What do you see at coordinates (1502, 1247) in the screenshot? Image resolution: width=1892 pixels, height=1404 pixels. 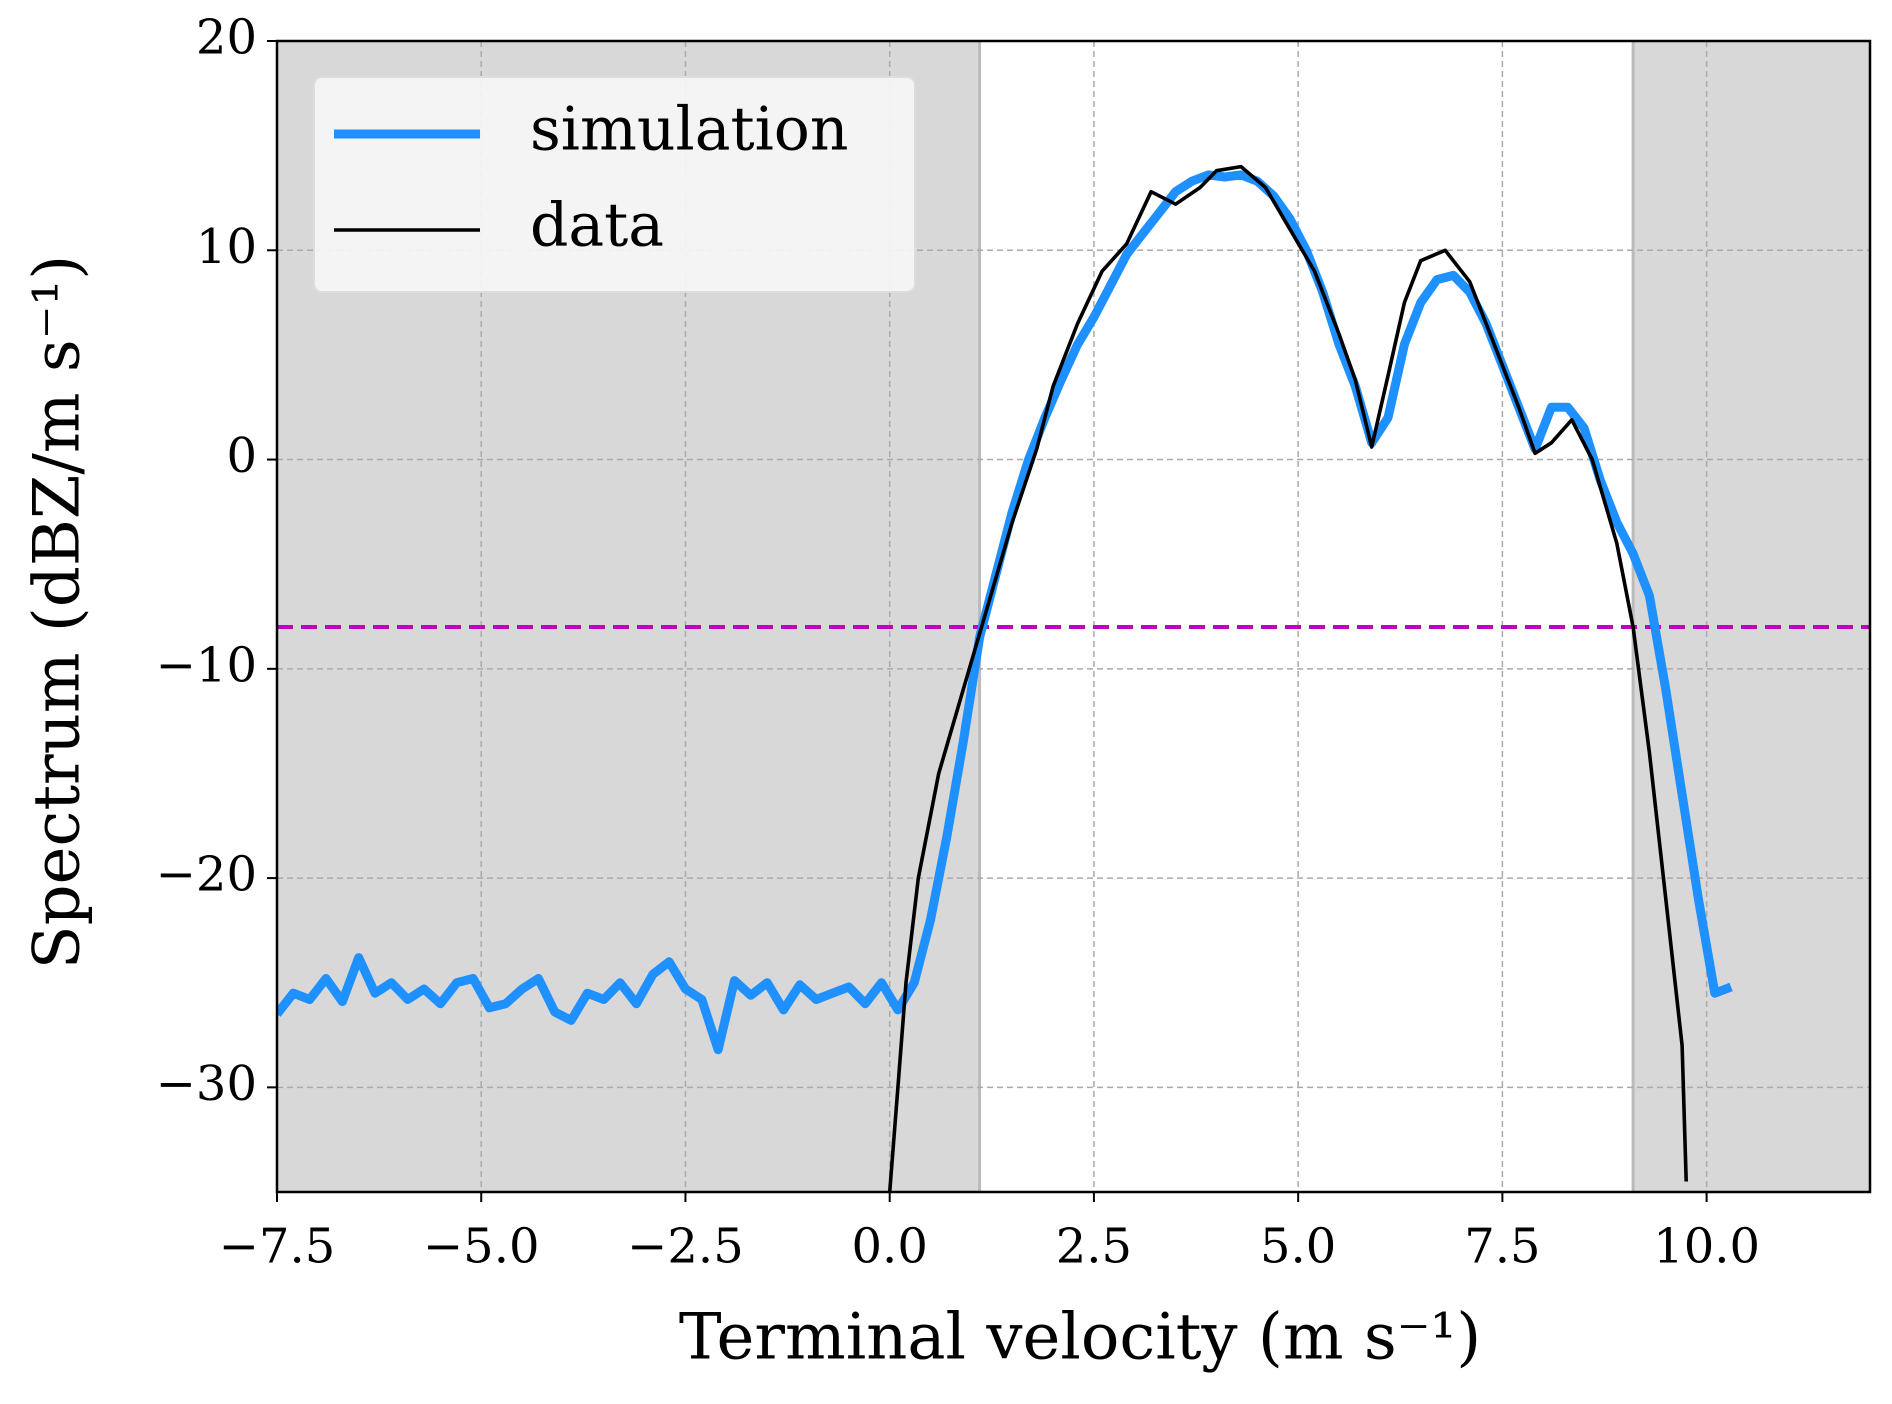 I see `x-tick-label: 7.5` at bounding box center [1502, 1247].